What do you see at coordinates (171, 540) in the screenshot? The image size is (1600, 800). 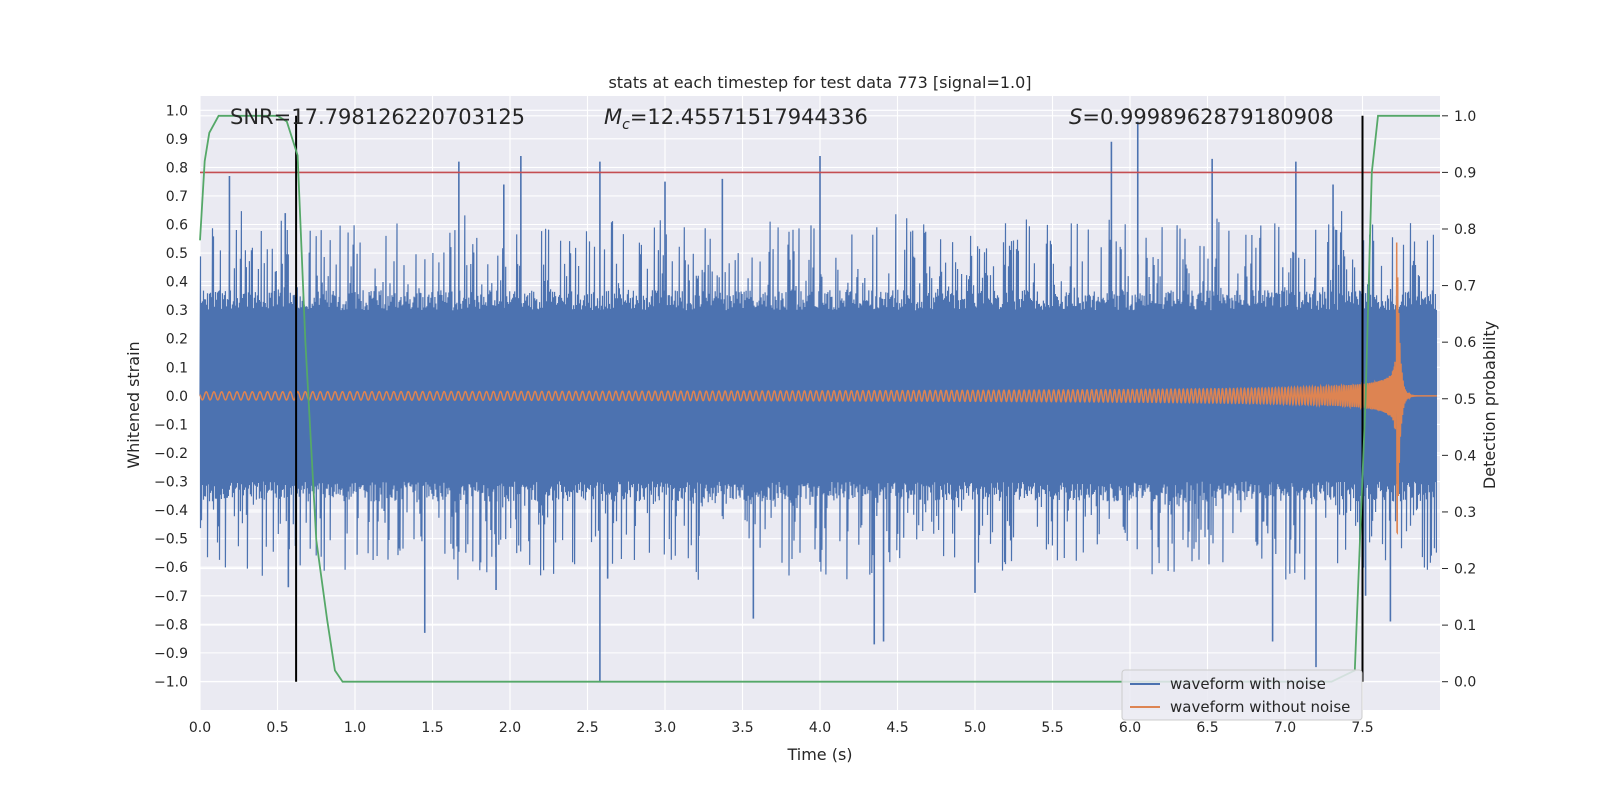 I see `y-tick-label: −0.5` at bounding box center [171, 540].